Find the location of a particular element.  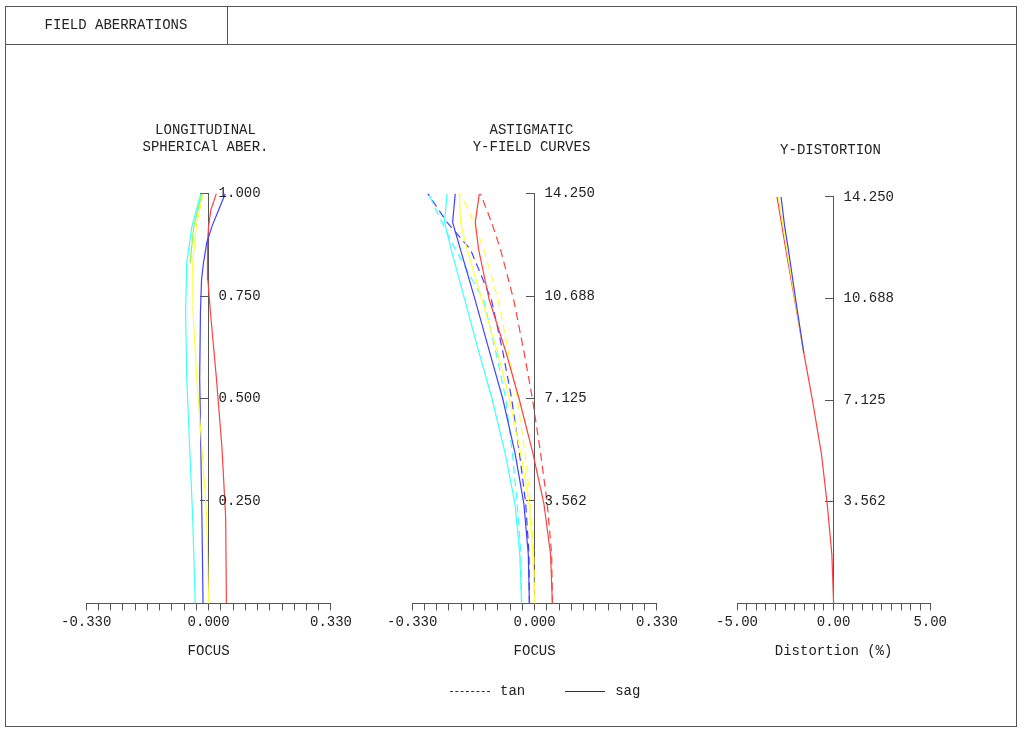

text: sag is located at coordinates (628, 691).